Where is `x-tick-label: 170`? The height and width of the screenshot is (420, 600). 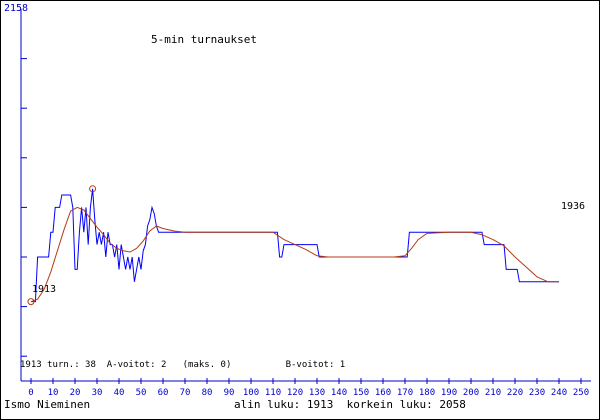
x-tick-label: 170 is located at coordinates (405, 393).